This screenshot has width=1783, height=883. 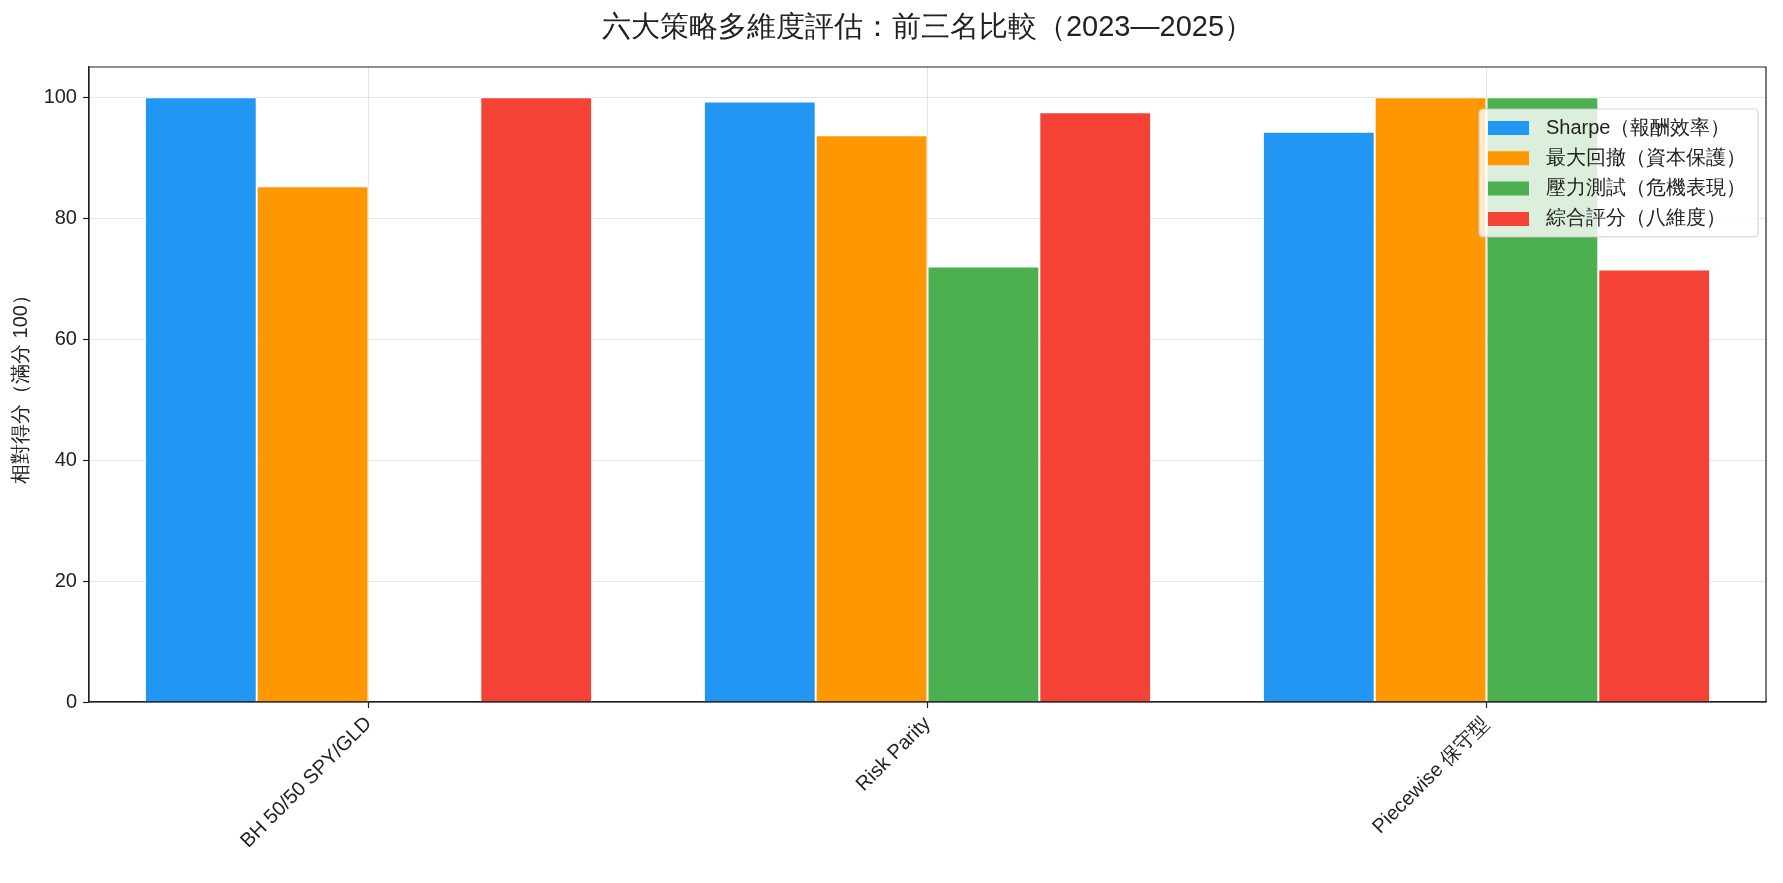 What do you see at coordinates (927, 26) in the screenshot?
I see `chart-title: 六大策略多維度評估：前三名比較（2023—2025）` at bounding box center [927, 26].